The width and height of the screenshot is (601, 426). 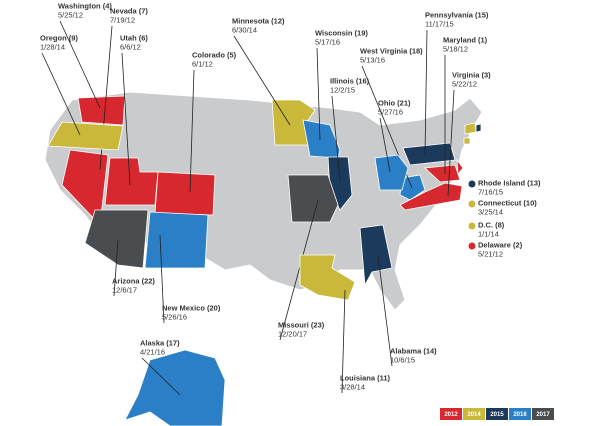 I want to click on year-label: 2012, so click(x=451, y=415).